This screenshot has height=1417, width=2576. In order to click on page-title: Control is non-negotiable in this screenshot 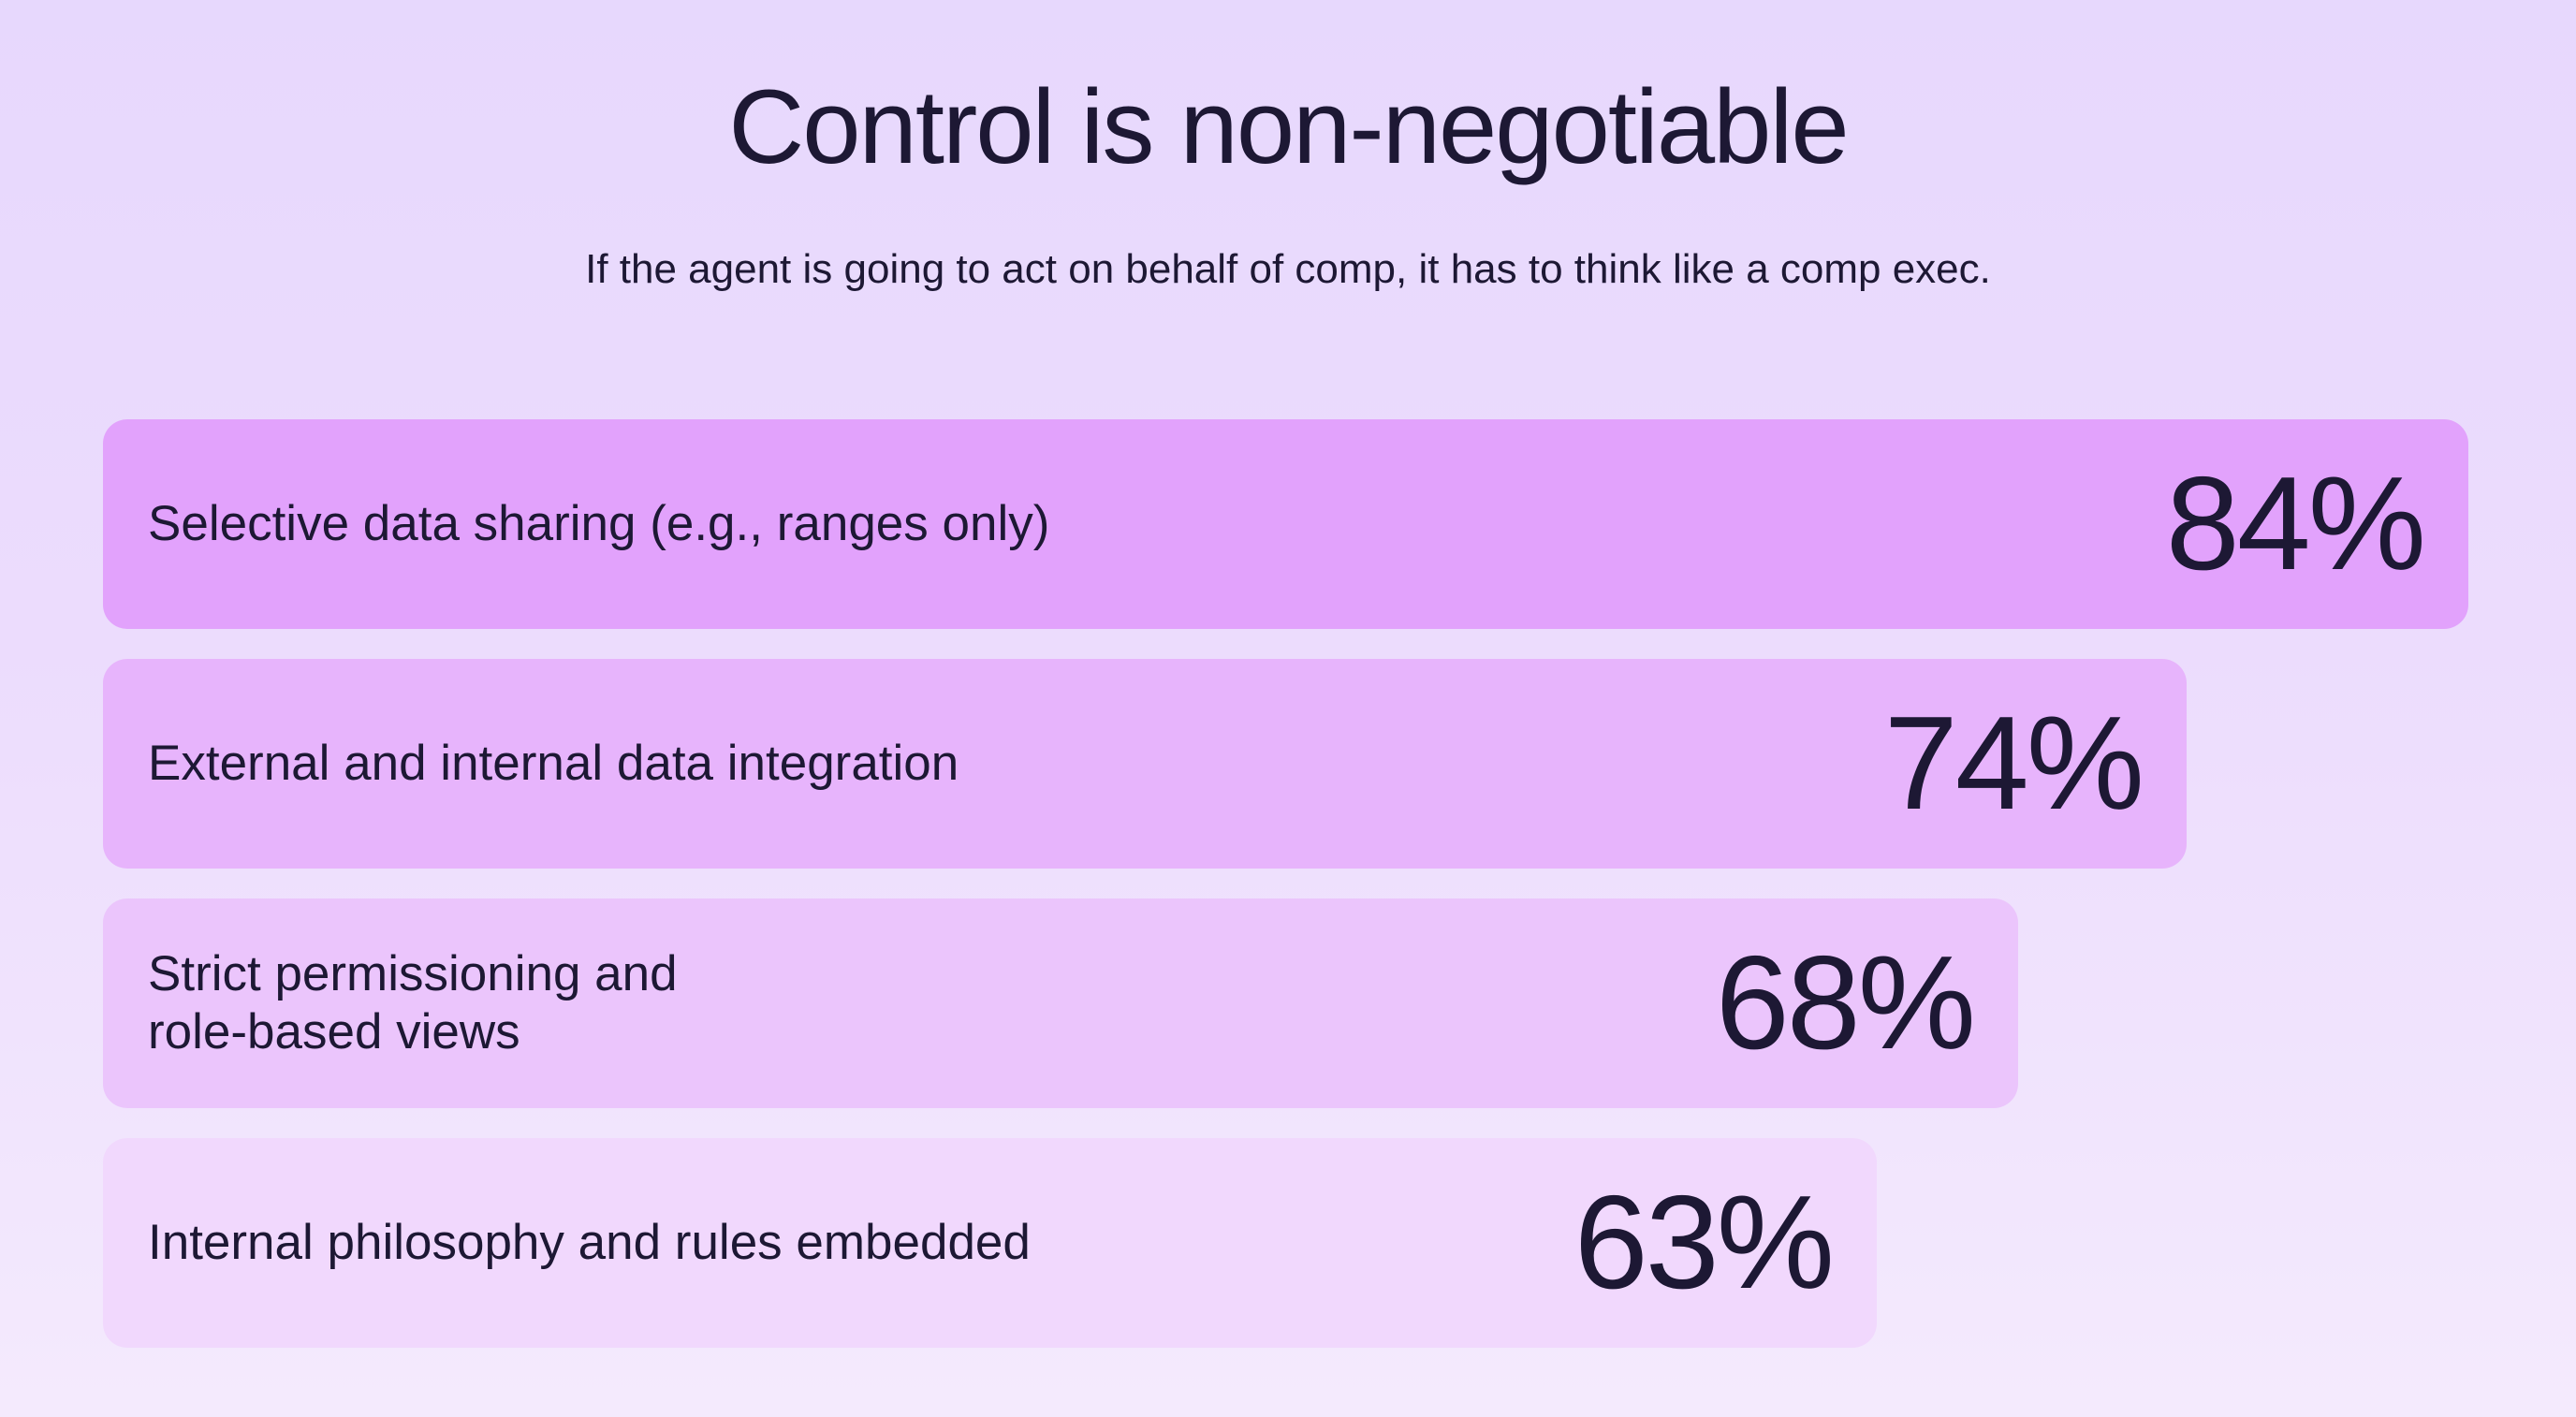, I will do `click(1288, 126)`.